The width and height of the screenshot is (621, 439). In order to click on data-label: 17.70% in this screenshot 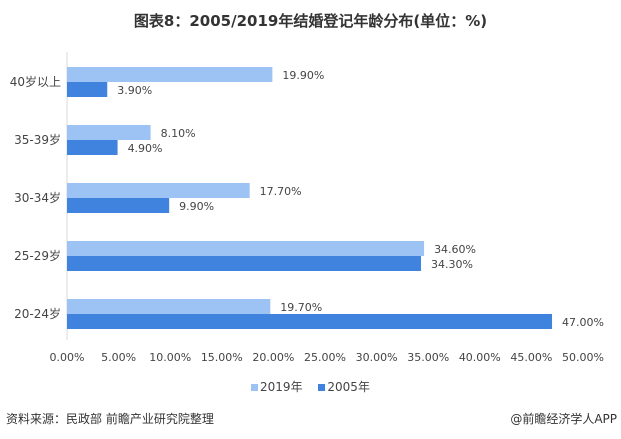, I will do `click(281, 191)`.